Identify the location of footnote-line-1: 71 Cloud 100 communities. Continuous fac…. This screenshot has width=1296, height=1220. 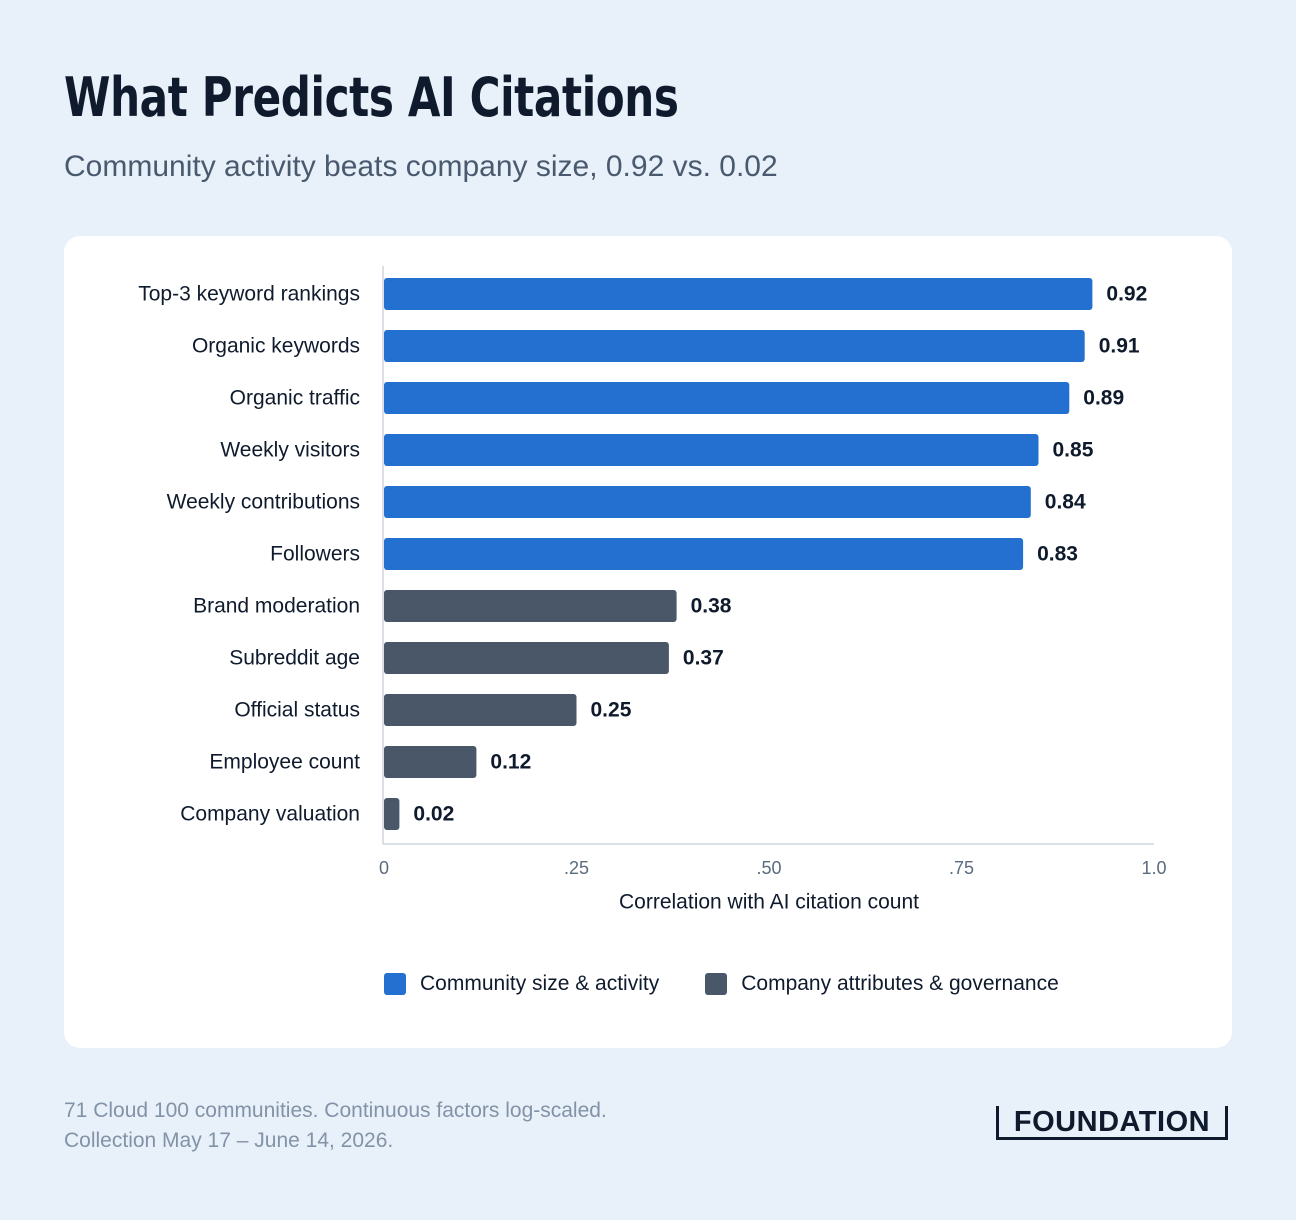
(335, 1110).